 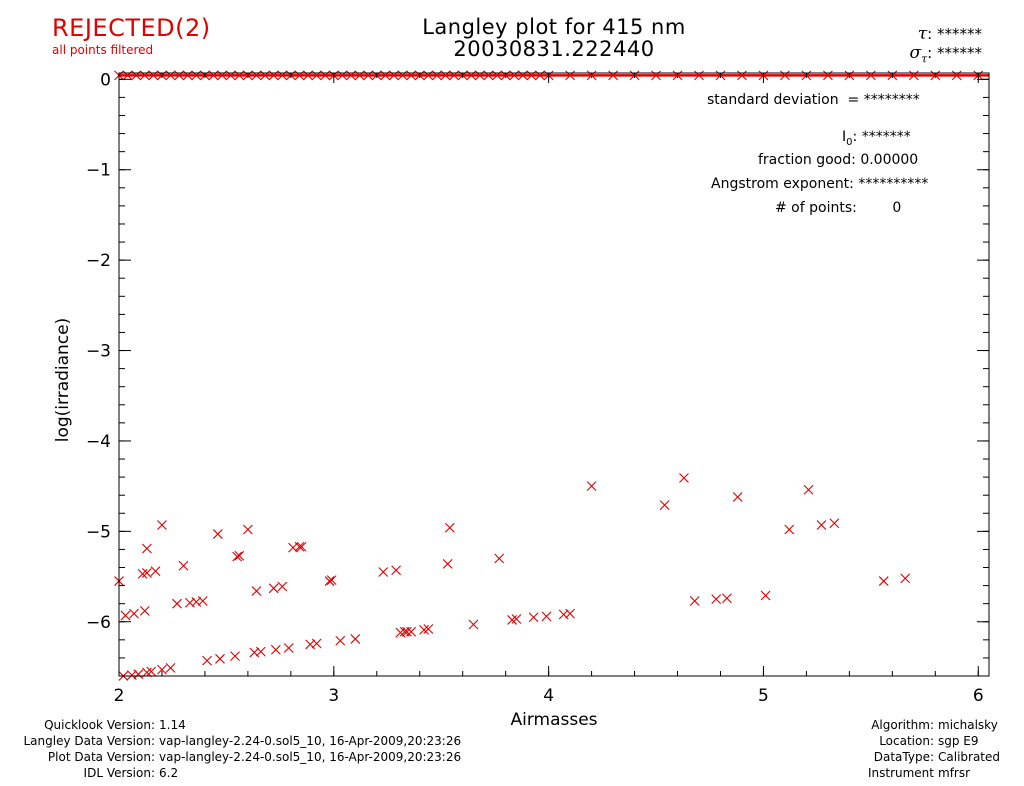 I want to click on x-tick-label: 4, so click(x=548, y=696).